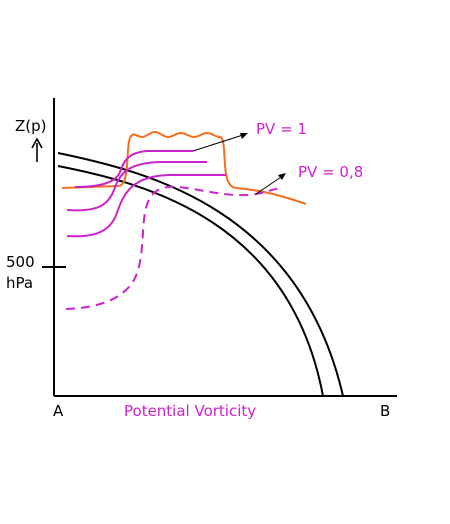 This screenshot has height=524, width=450. I want to click on pv08-pointer-arrow, so click(270, 184).